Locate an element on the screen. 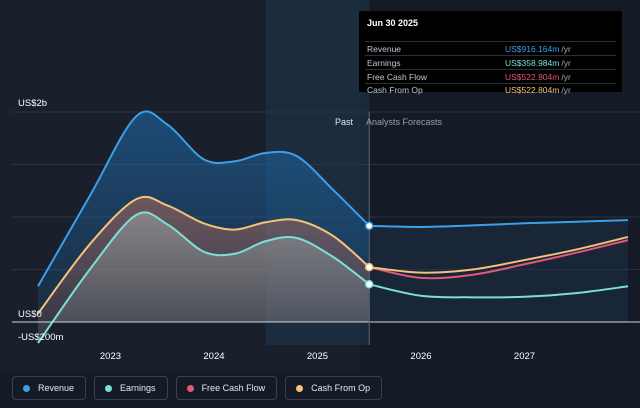 The image size is (640, 408). x-tick-label: 2023 is located at coordinates (110, 356).